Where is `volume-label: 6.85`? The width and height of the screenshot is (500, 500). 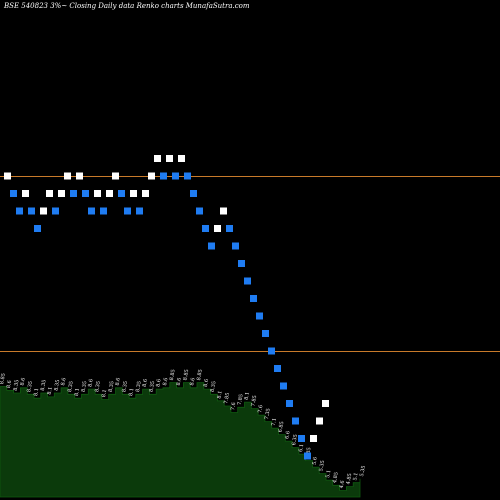 volume-label: 6.85 is located at coordinates (282, 427).